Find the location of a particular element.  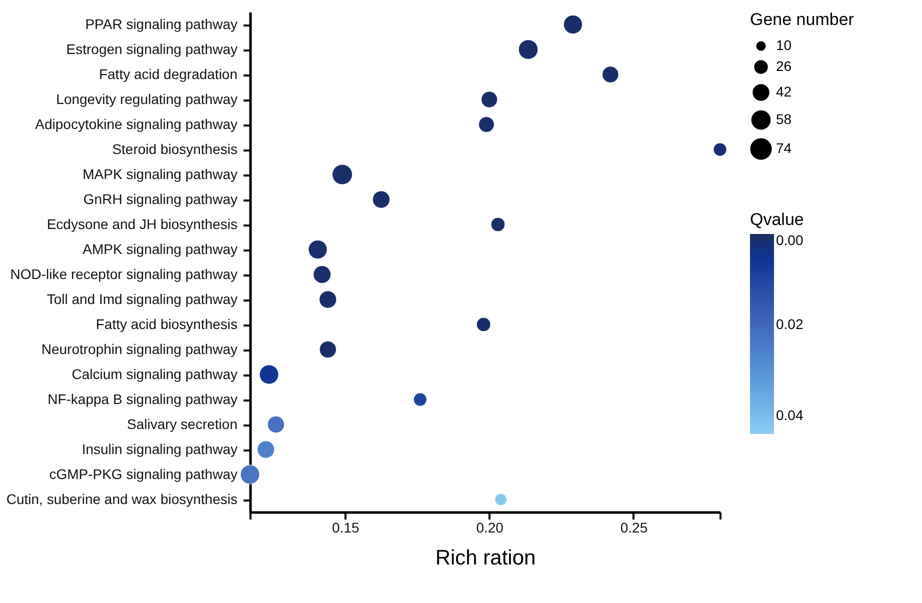

legend-title: Gene number is located at coordinates (802, 19).